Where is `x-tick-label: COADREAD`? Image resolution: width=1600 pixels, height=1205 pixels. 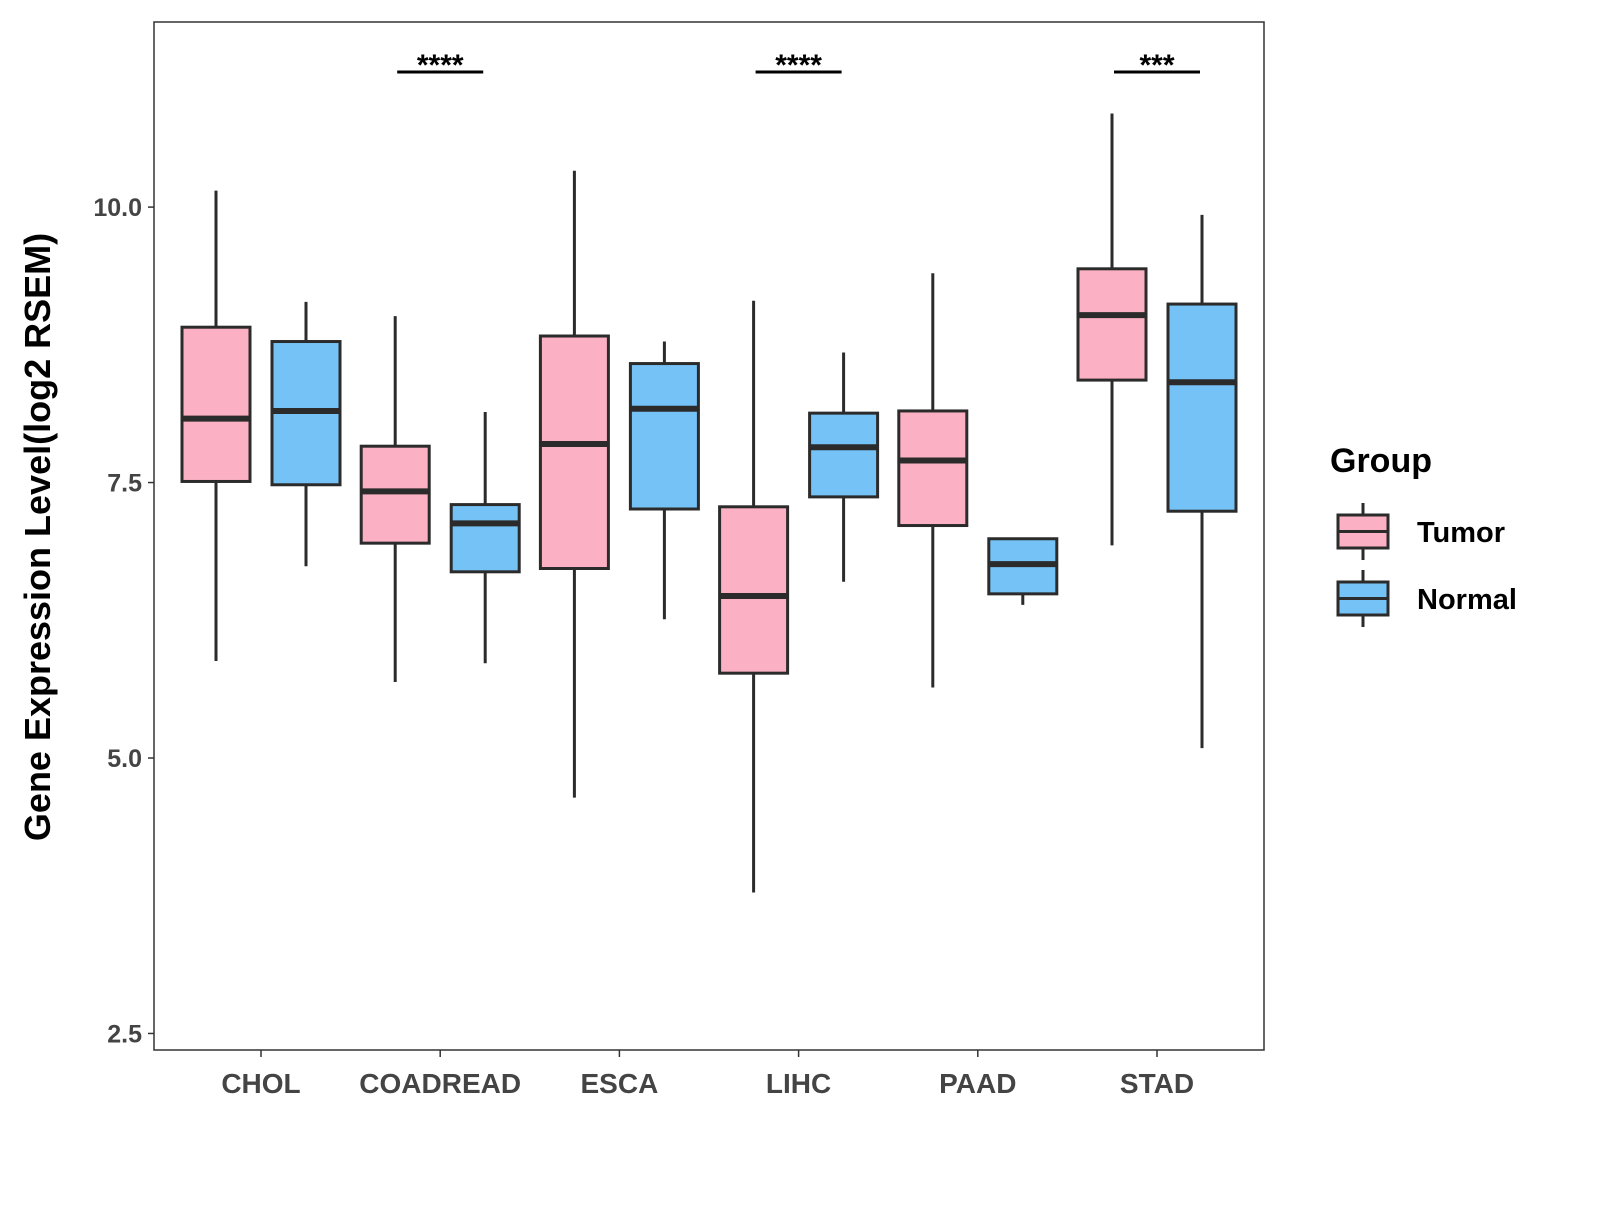
x-tick-label: COADREAD is located at coordinates (440, 1083).